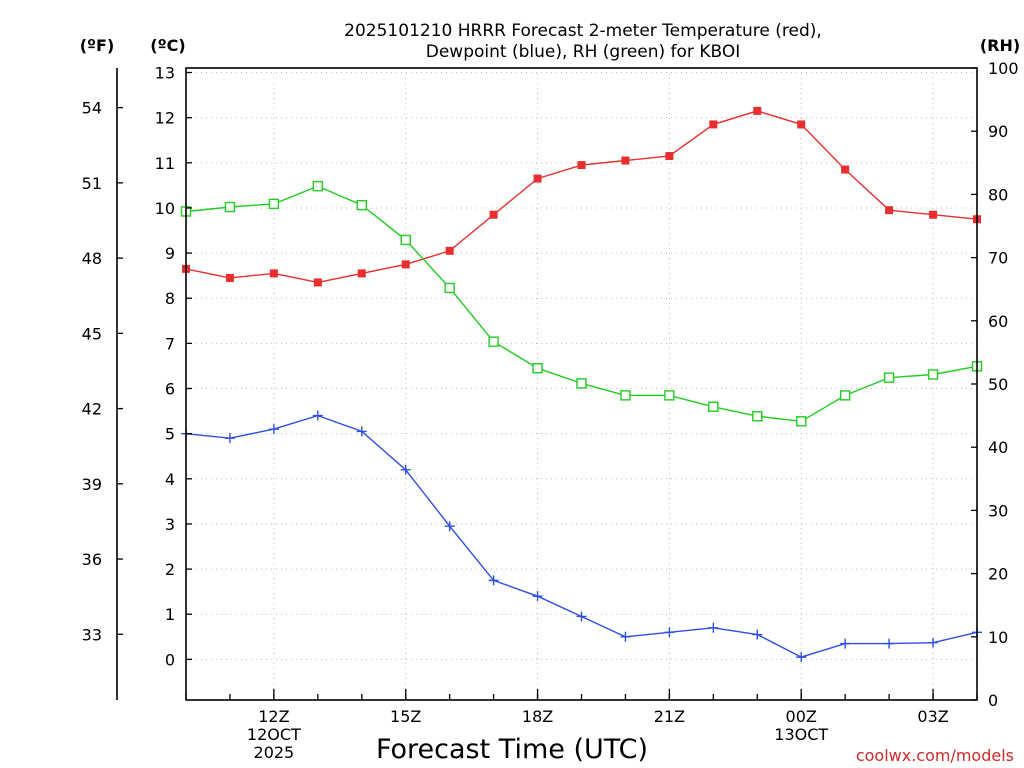 This screenshot has height=768, width=1024. I want to click on x-tick-label: 00Z, so click(801, 716).